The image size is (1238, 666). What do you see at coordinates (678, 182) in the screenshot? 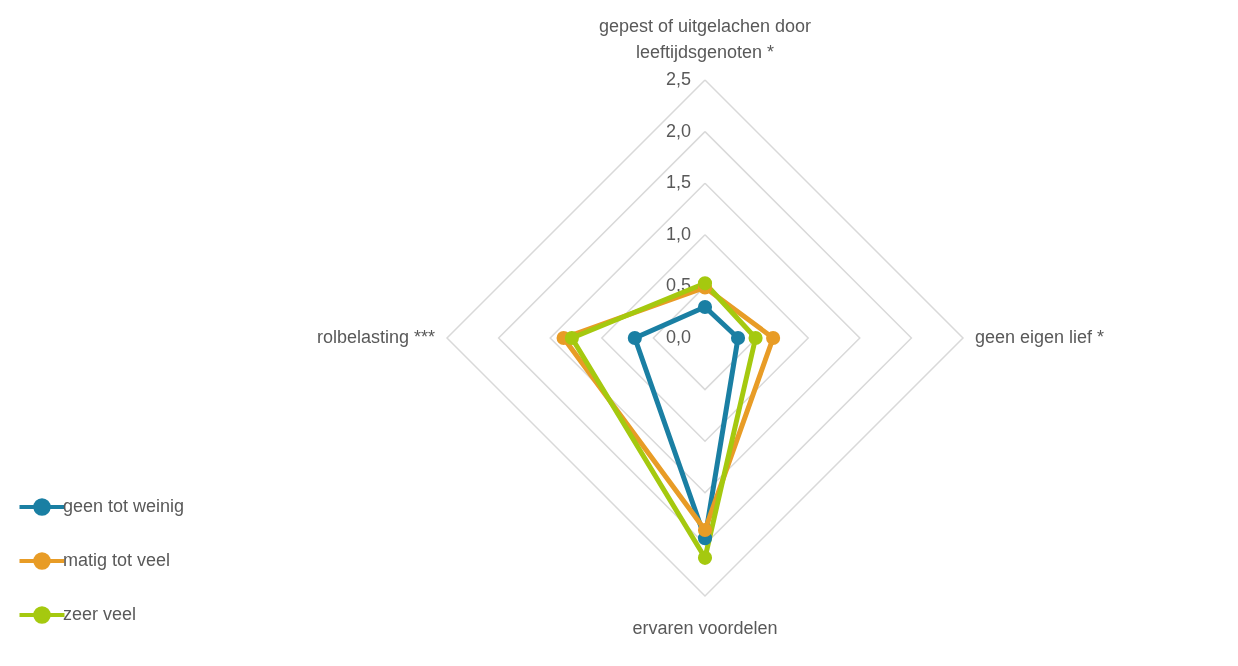
I see `y-tick-label: 1,5` at bounding box center [678, 182].